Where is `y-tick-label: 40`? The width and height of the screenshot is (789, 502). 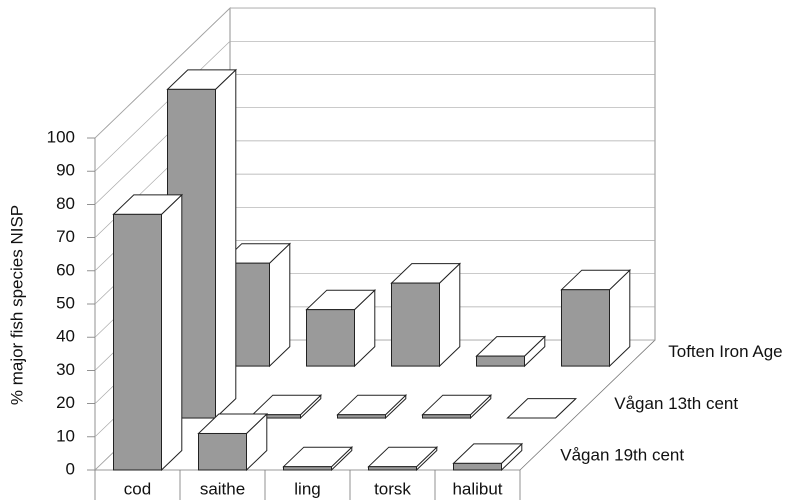 y-tick-label: 40 is located at coordinates (65, 336).